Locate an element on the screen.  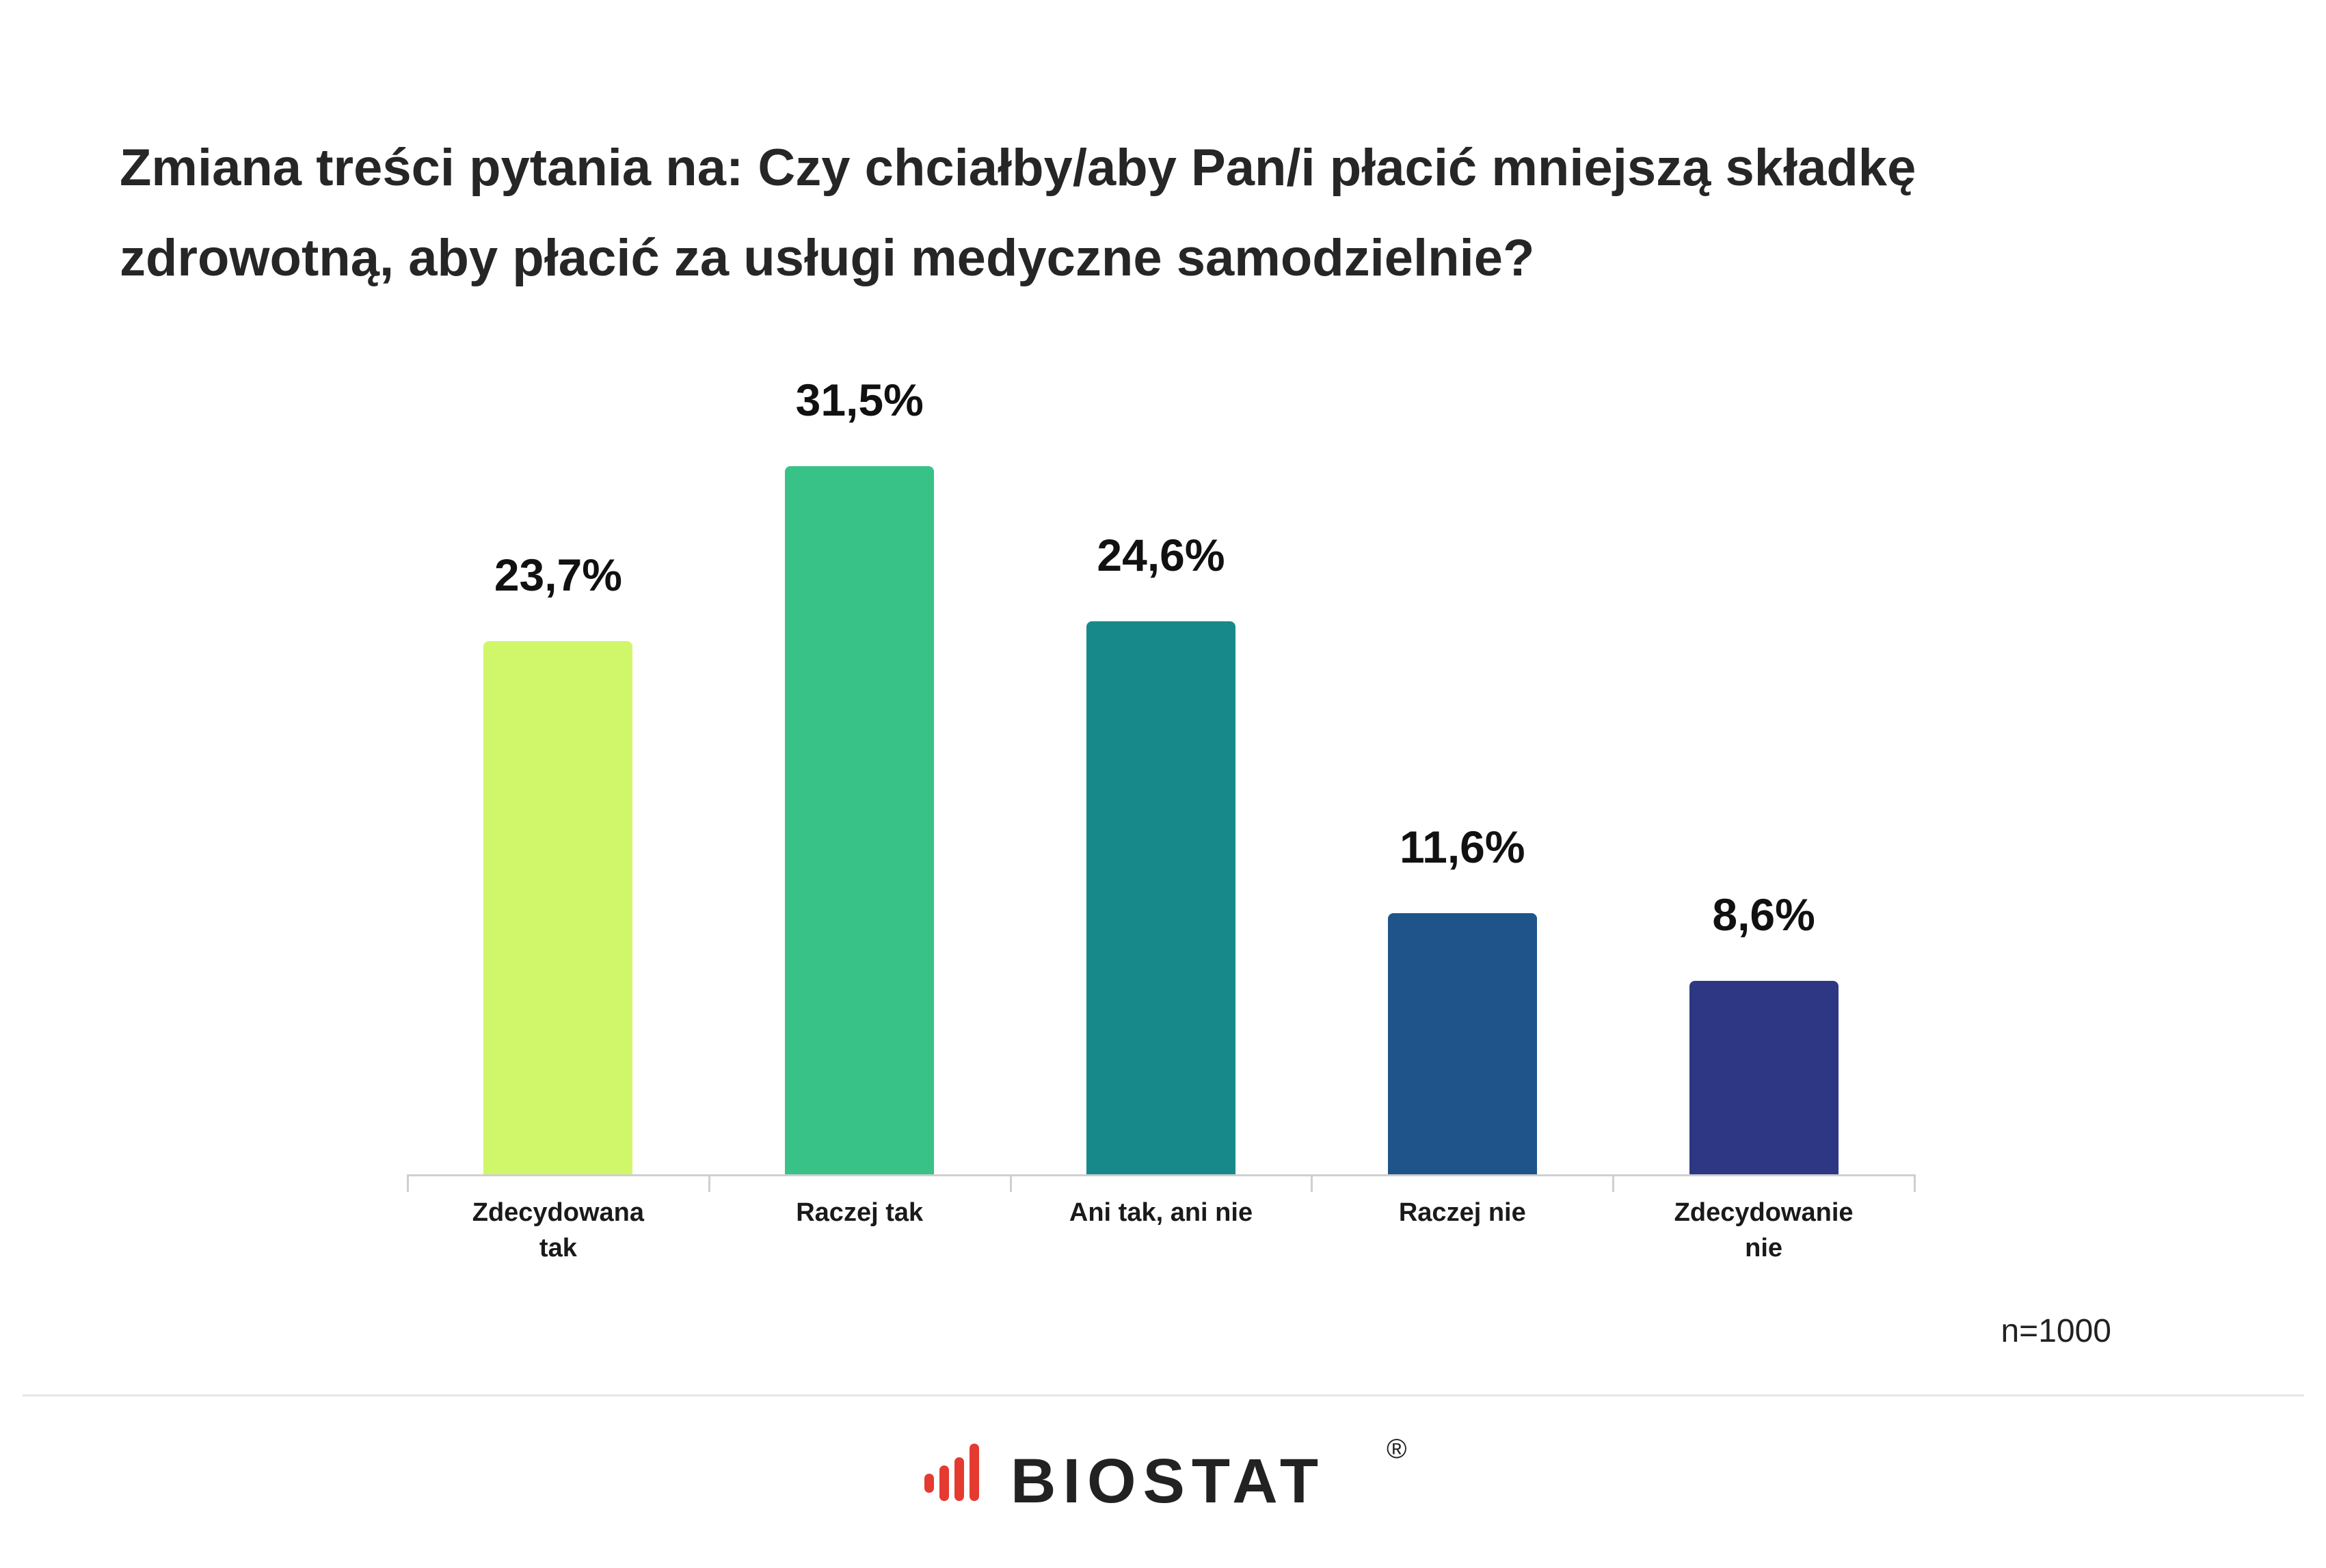
sample-note: n=1000 is located at coordinates (2056, 1331).